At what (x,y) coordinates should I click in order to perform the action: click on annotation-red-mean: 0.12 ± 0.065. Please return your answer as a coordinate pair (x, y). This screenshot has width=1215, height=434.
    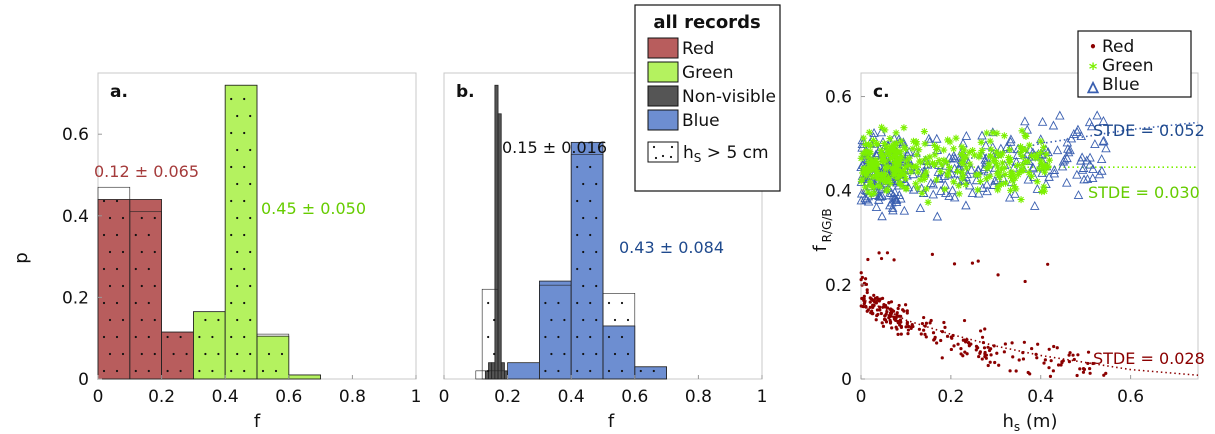
    Looking at the image, I should click on (146, 171).